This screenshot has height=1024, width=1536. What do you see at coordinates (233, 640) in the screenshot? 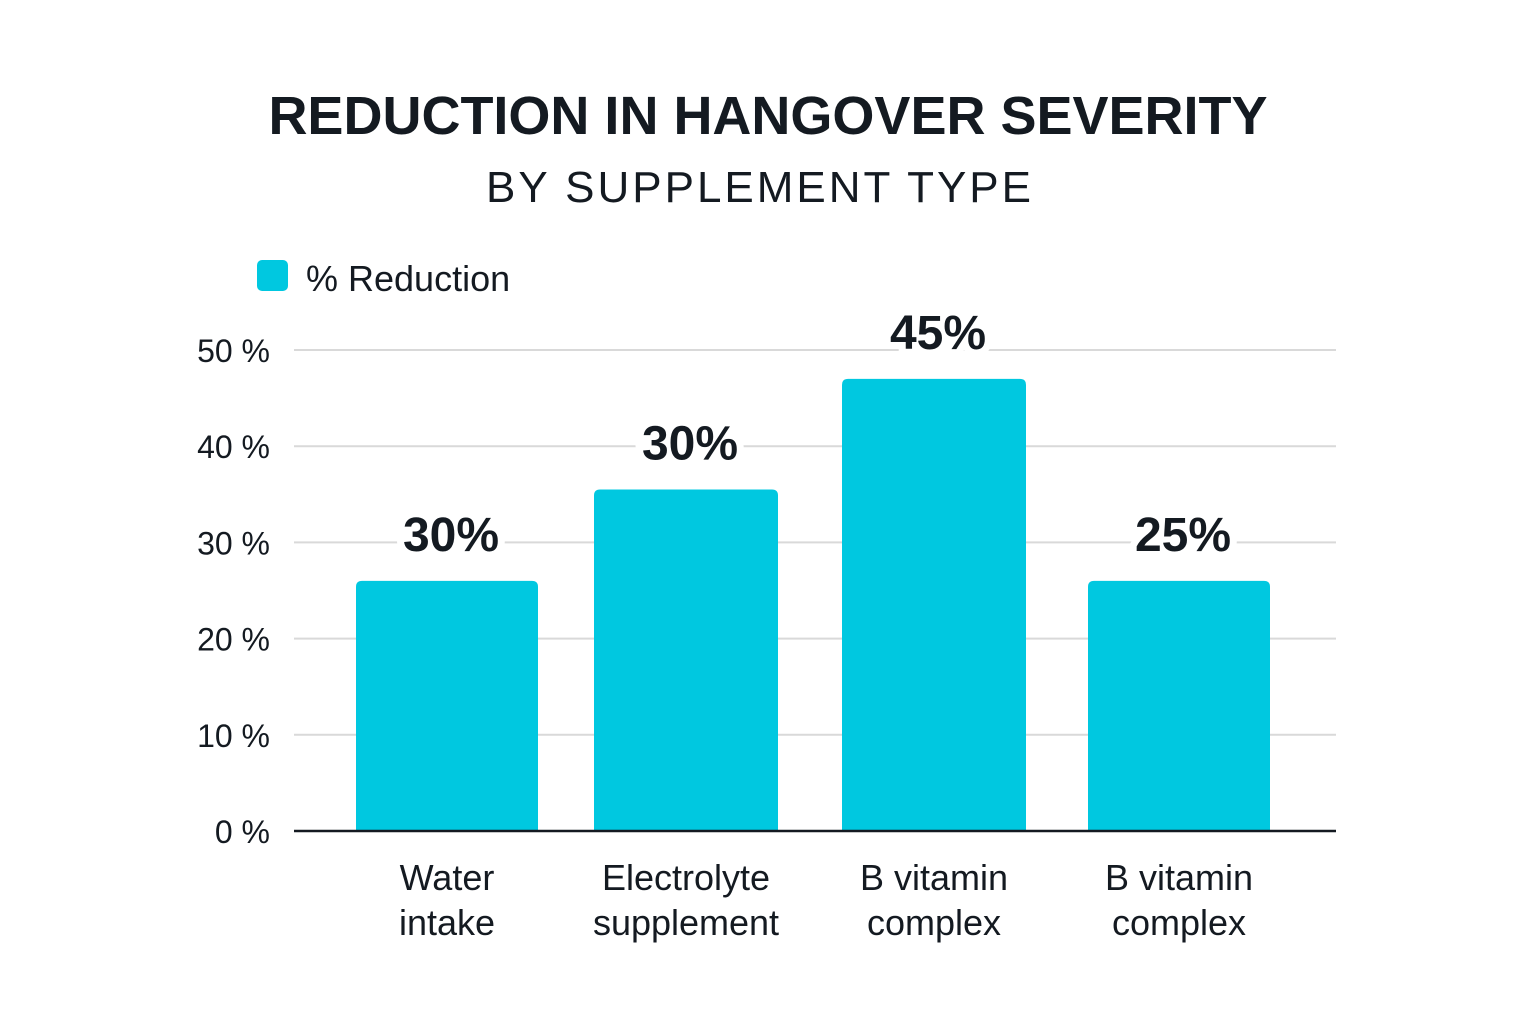
I see `y-tick-label: 20 %` at bounding box center [233, 640].